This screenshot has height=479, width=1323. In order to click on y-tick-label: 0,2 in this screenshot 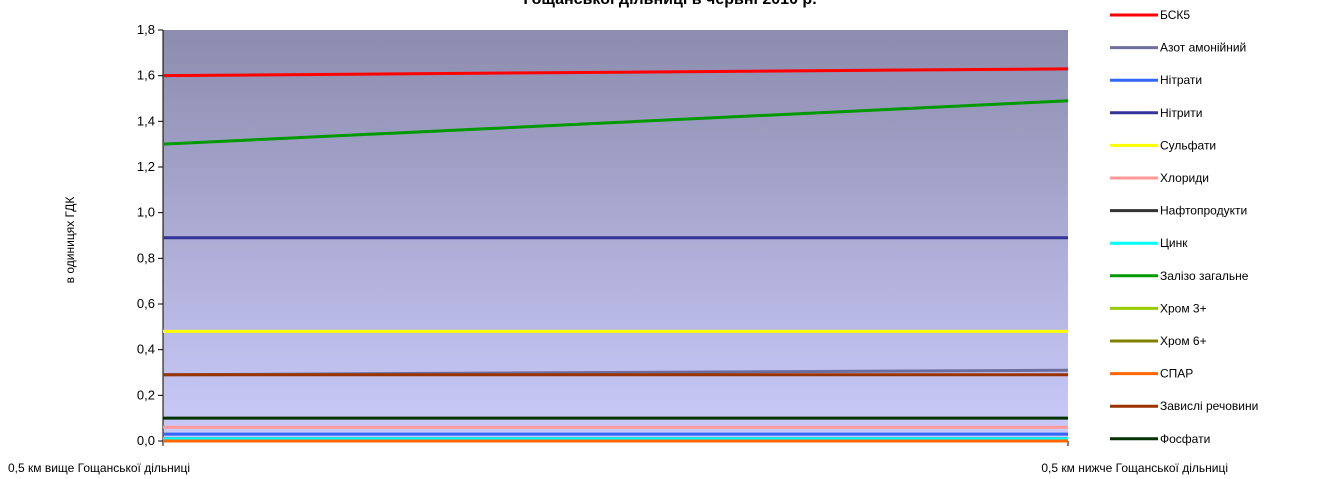, I will do `click(146, 394)`.